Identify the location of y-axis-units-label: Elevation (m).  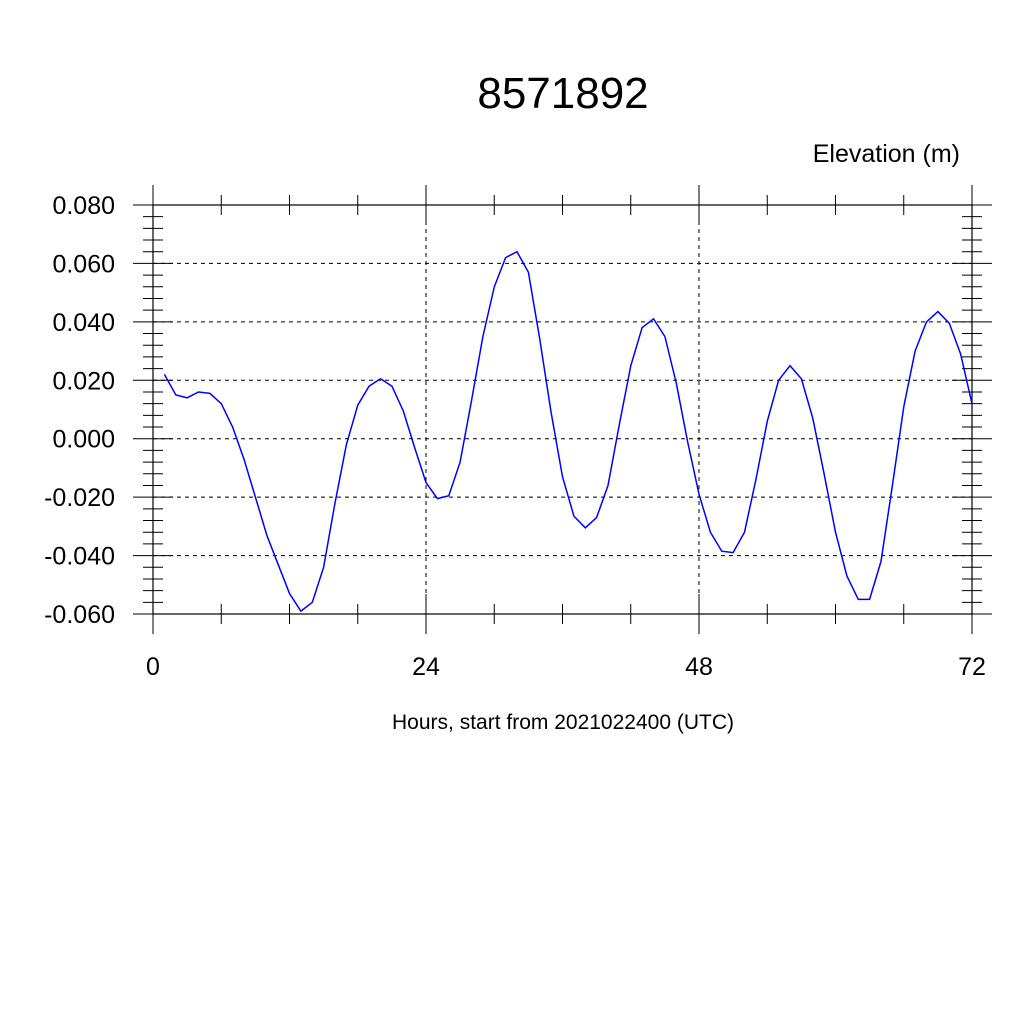
(886, 154).